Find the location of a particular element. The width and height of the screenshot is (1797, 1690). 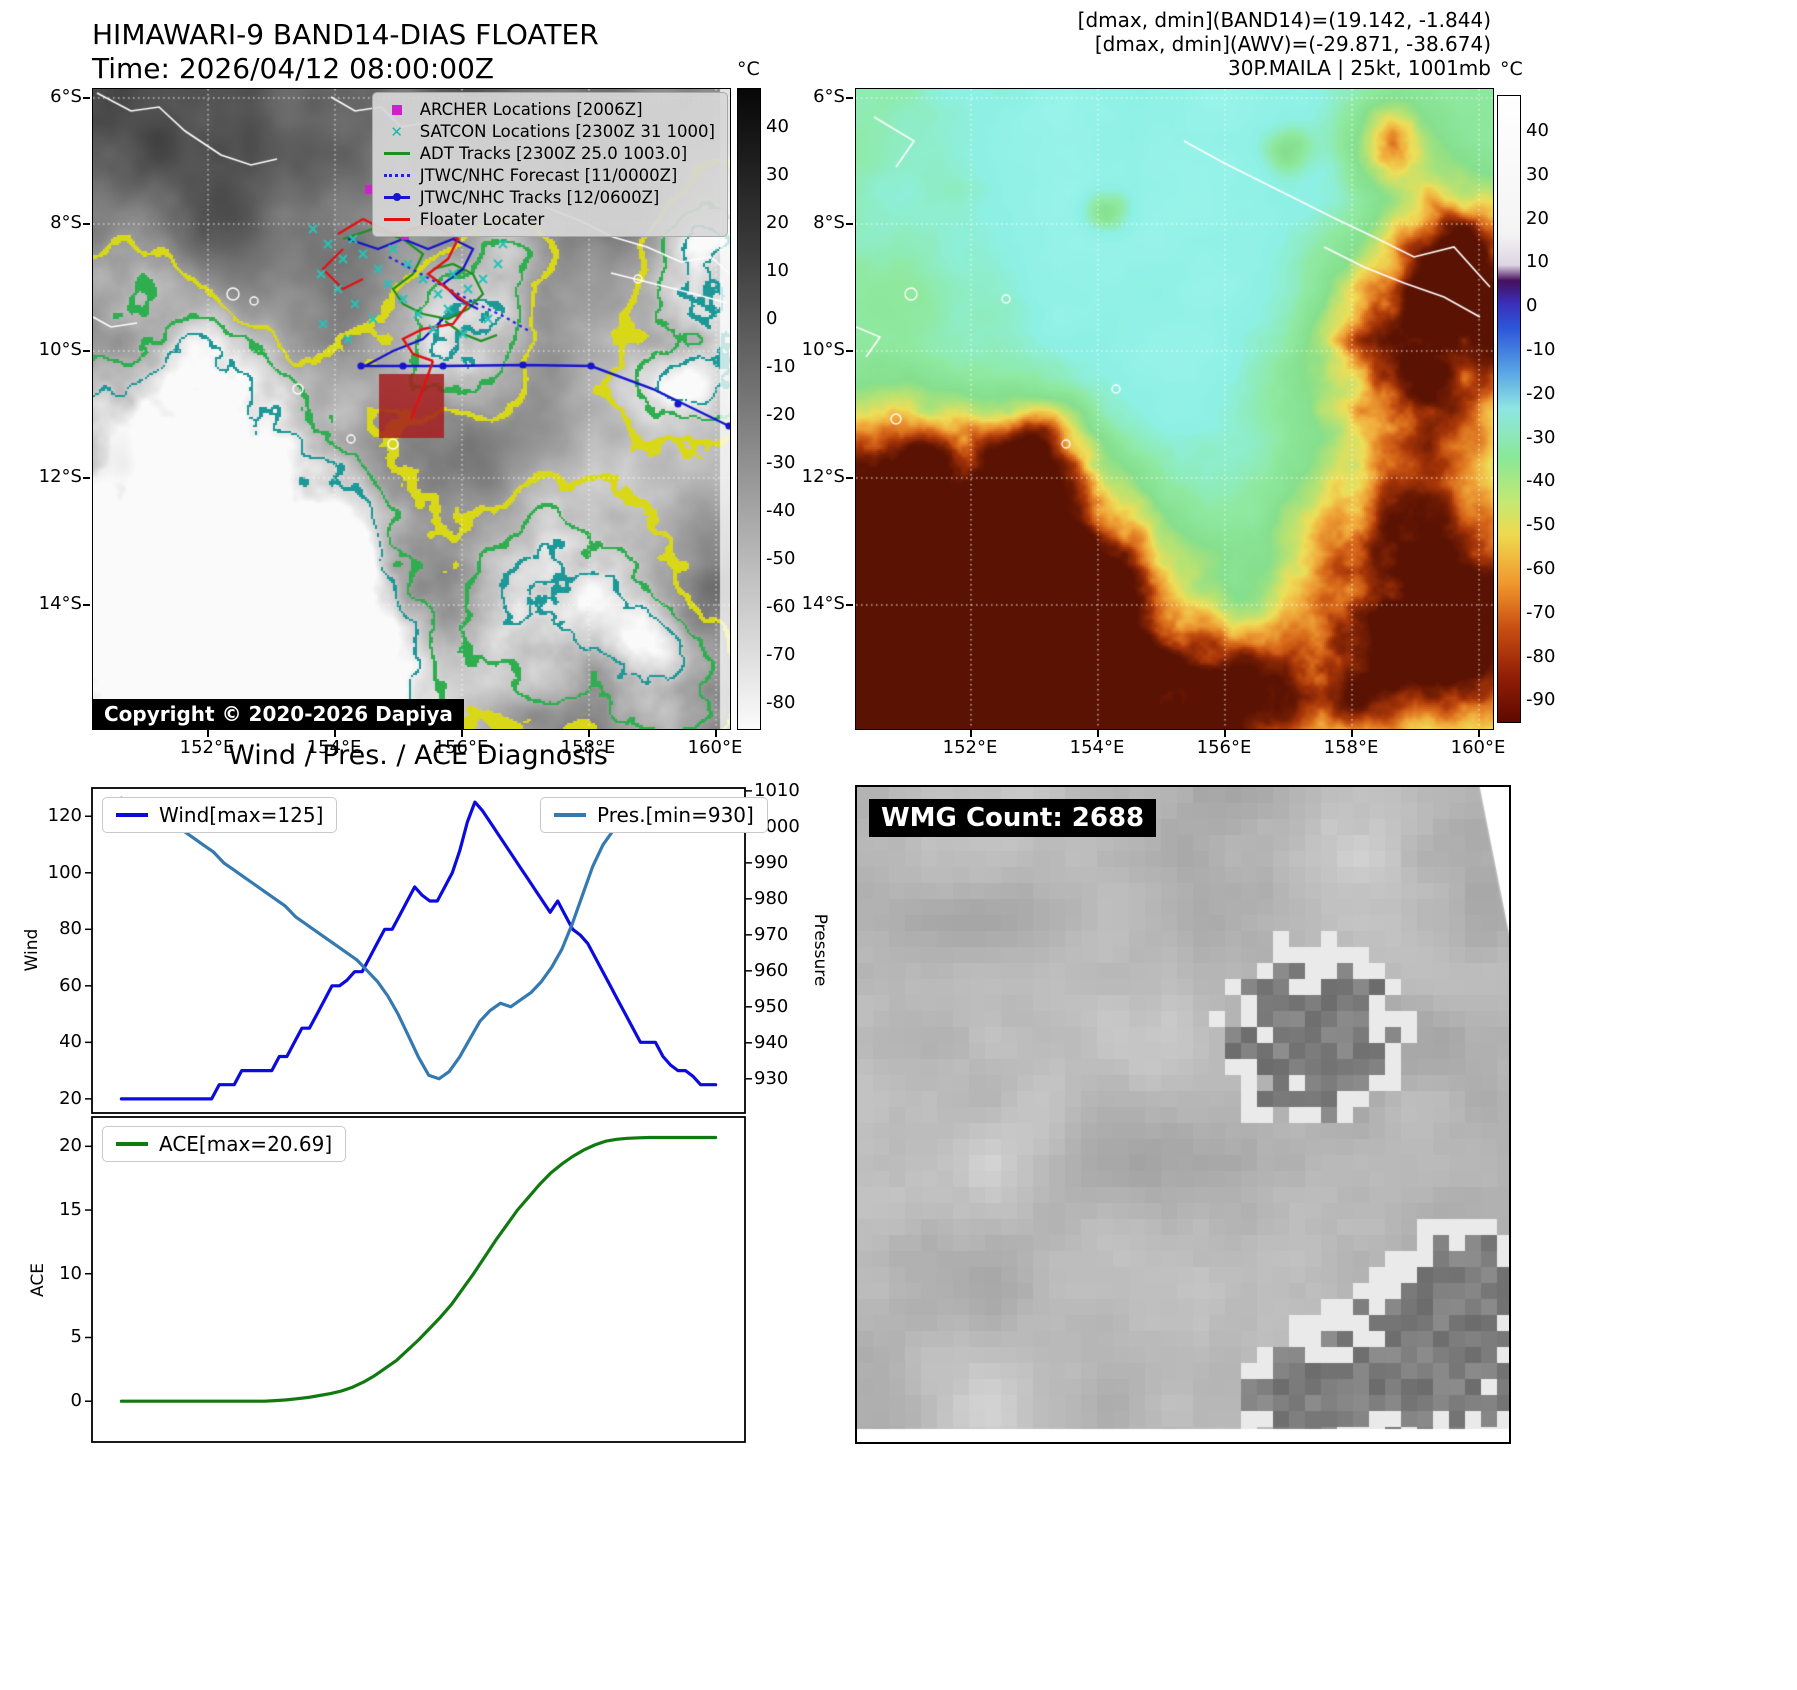

map-x-tick-label: 156°E is located at coordinates (461, 747).